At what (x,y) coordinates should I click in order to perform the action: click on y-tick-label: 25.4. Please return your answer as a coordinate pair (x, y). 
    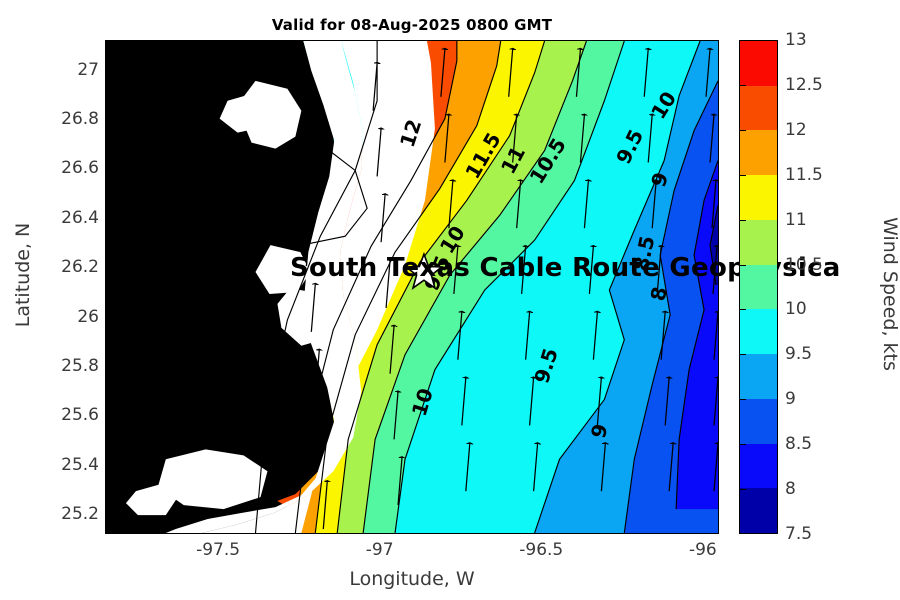
    Looking at the image, I should click on (80, 464).